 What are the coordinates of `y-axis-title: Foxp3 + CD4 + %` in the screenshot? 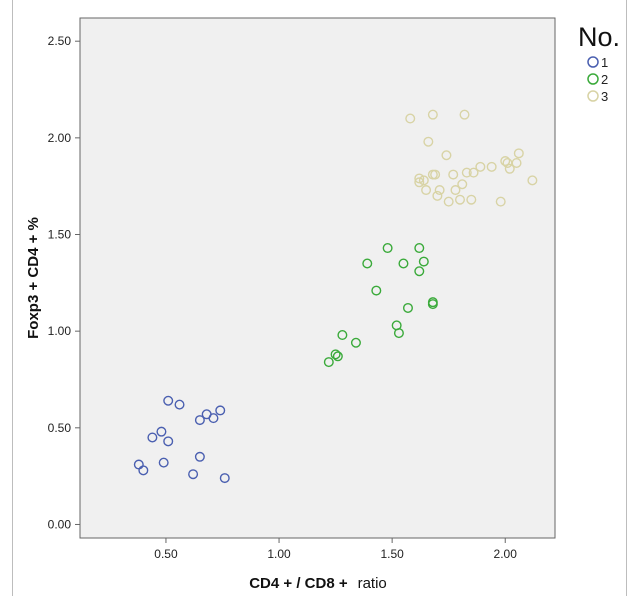 It's located at (33, 278).